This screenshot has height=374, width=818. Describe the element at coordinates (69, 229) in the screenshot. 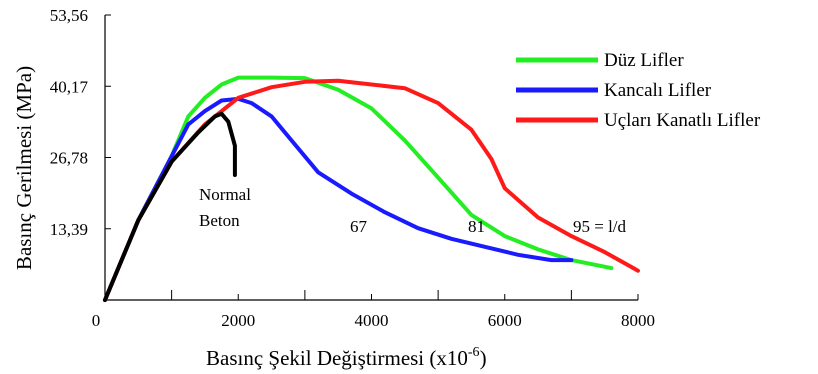

I see `y-tick-label: 13,39` at that location.